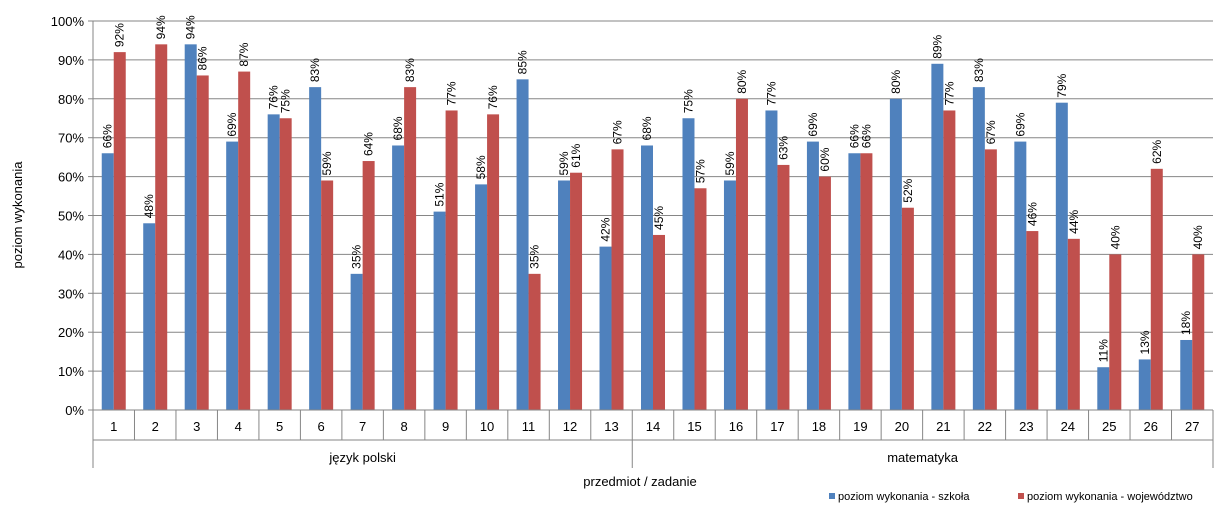 The height and width of the screenshot is (507, 1224). What do you see at coordinates (700, 171) in the screenshot?
I see `data-label: 57%` at bounding box center [700, 171].